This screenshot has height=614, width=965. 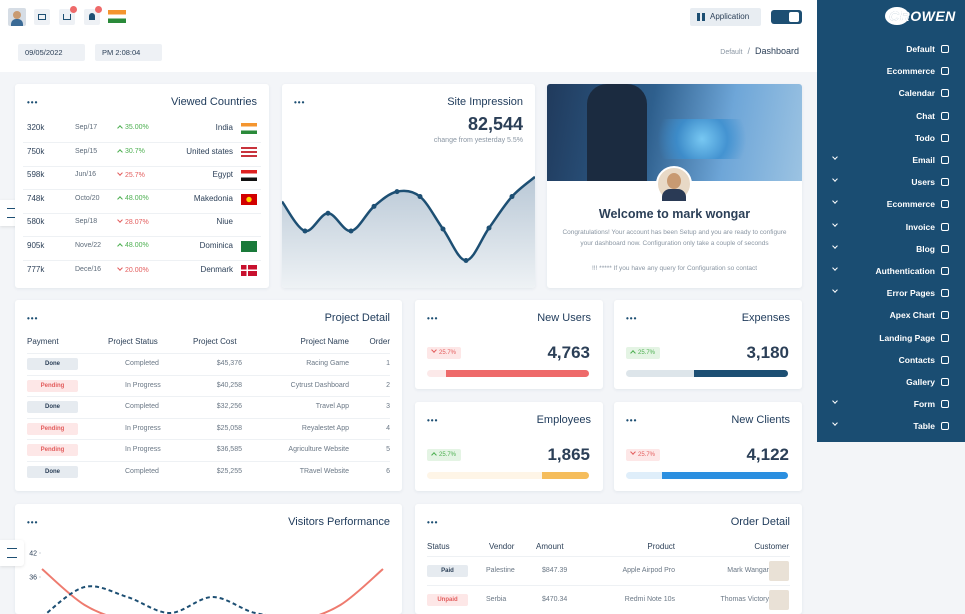 What do you see at coordinates (142, 406) in the screenshot?
I see `cell: Completed` at bounding box center [142, 406].